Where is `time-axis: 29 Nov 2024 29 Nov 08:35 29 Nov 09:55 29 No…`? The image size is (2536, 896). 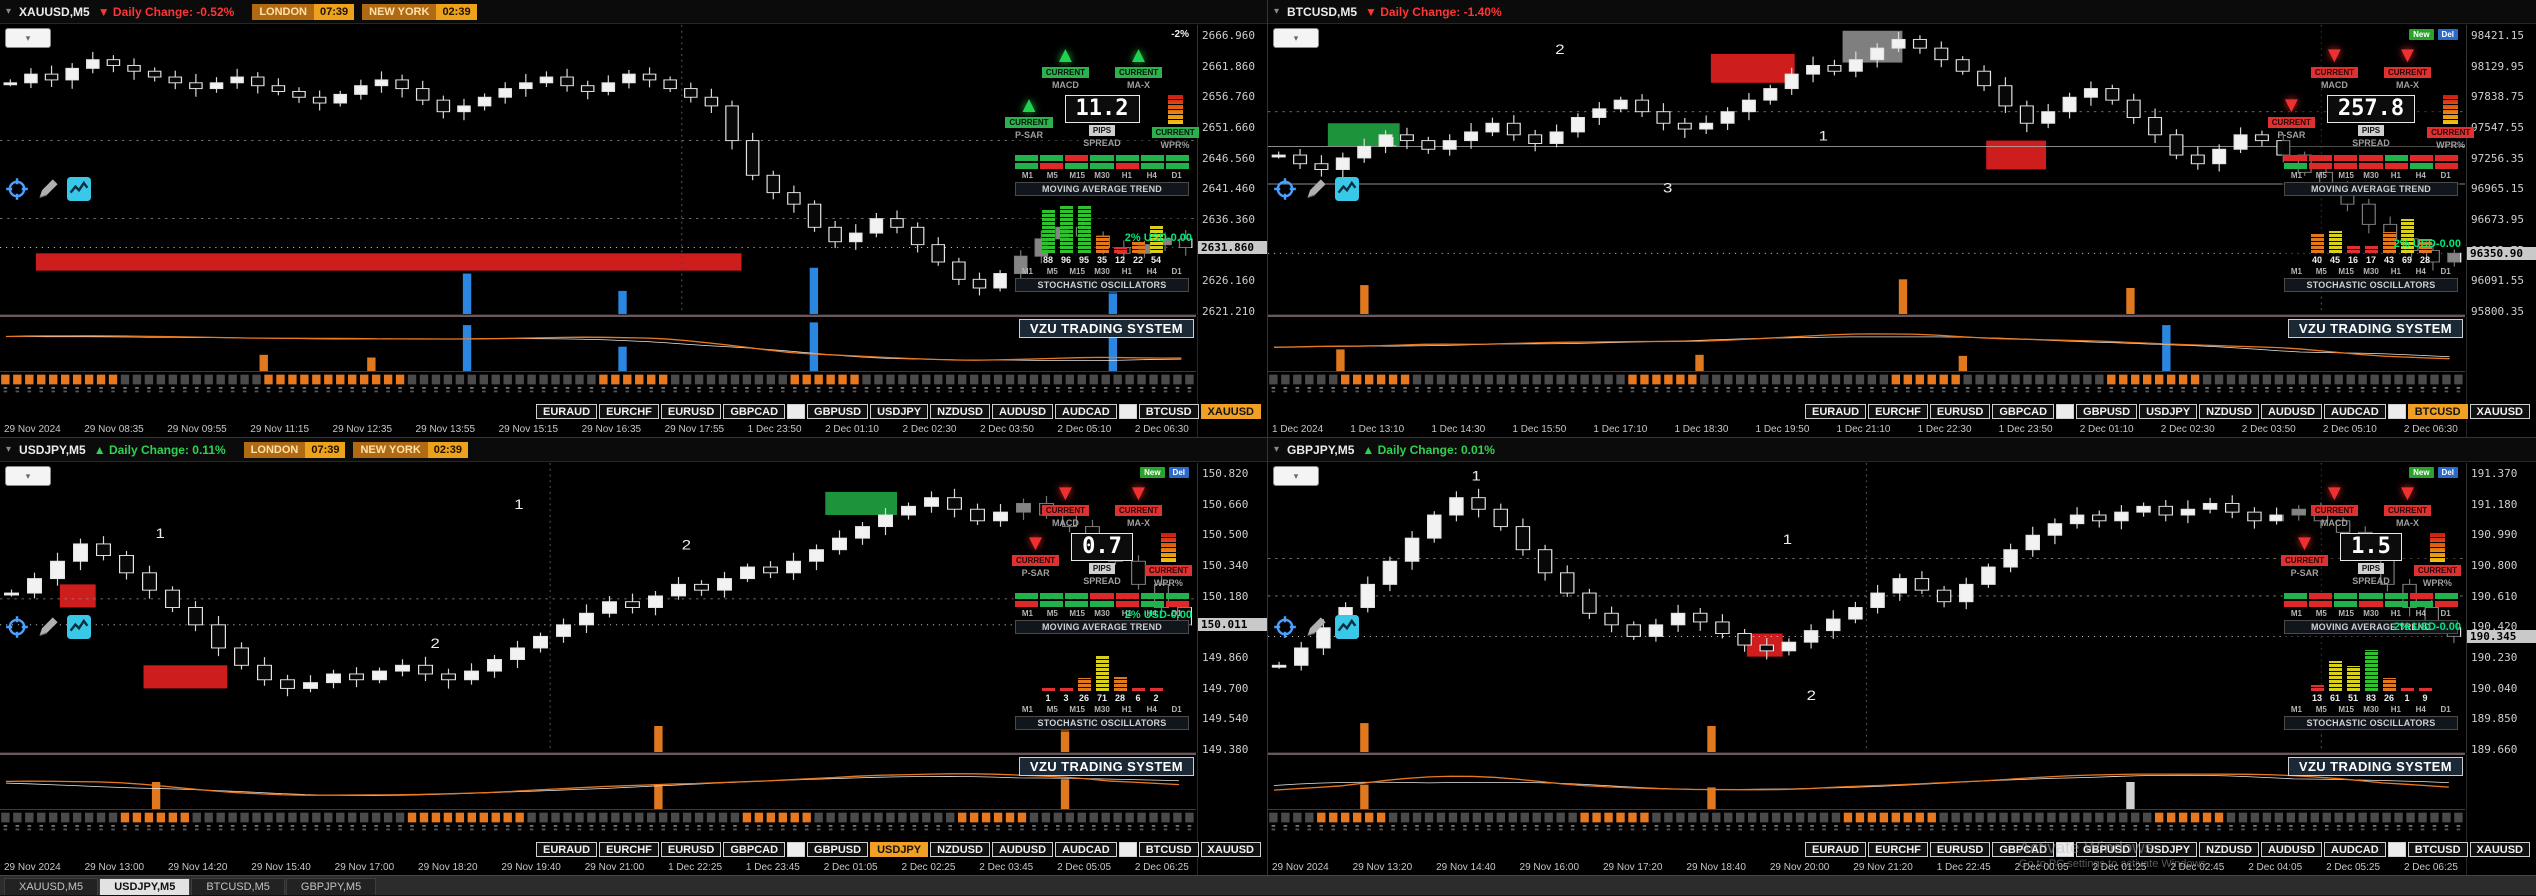 time-axis: 29 Nov 2024 29 Nov 08:35 29 Nov 09:55 29 No… is located at coordinates (596, 429).